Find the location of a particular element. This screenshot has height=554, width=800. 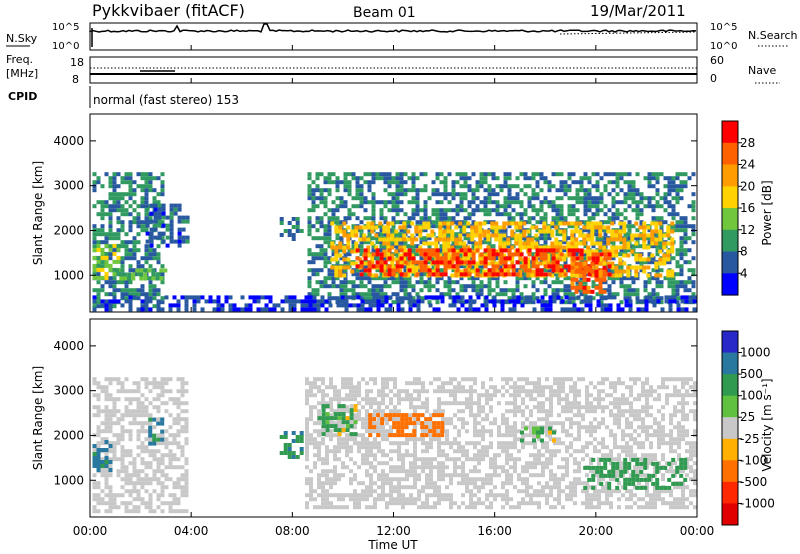

freq-trace is located at coordinates (393, 72).